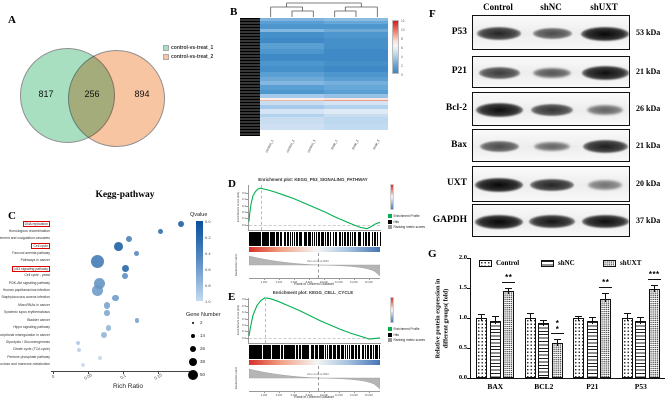 The height and width of the screenshot is (401, 669). I want to click on blot-protein-label: GAPDH, so click(449, 219).